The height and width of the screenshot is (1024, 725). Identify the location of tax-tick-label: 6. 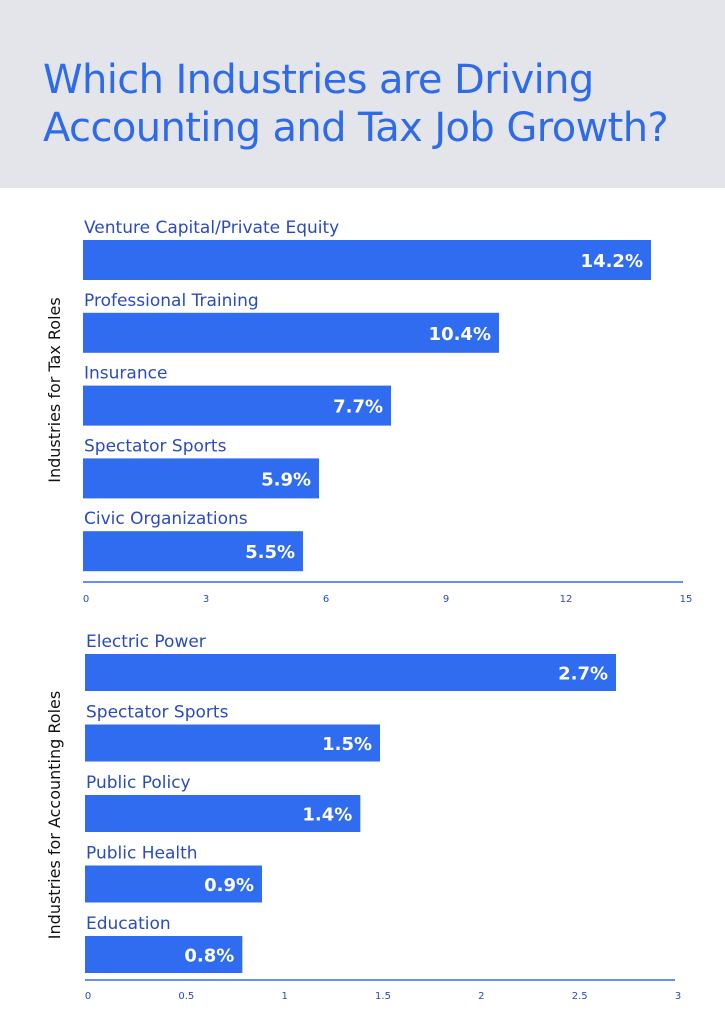
(326, 599).